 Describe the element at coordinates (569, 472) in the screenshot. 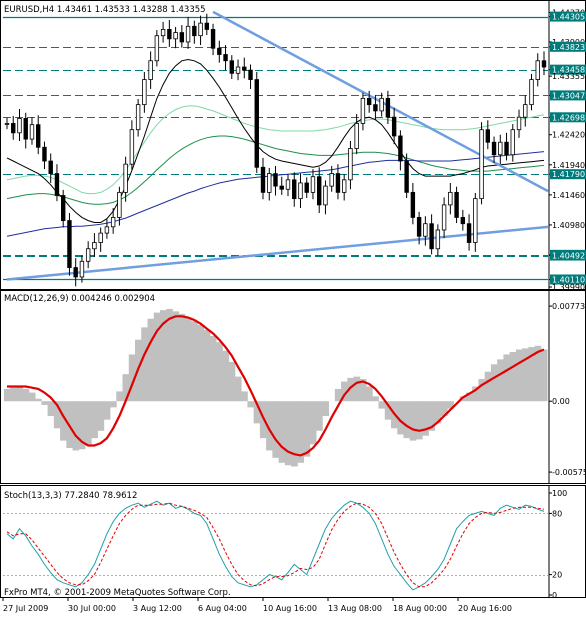

I see `macd-label: -0.005758` at that location.